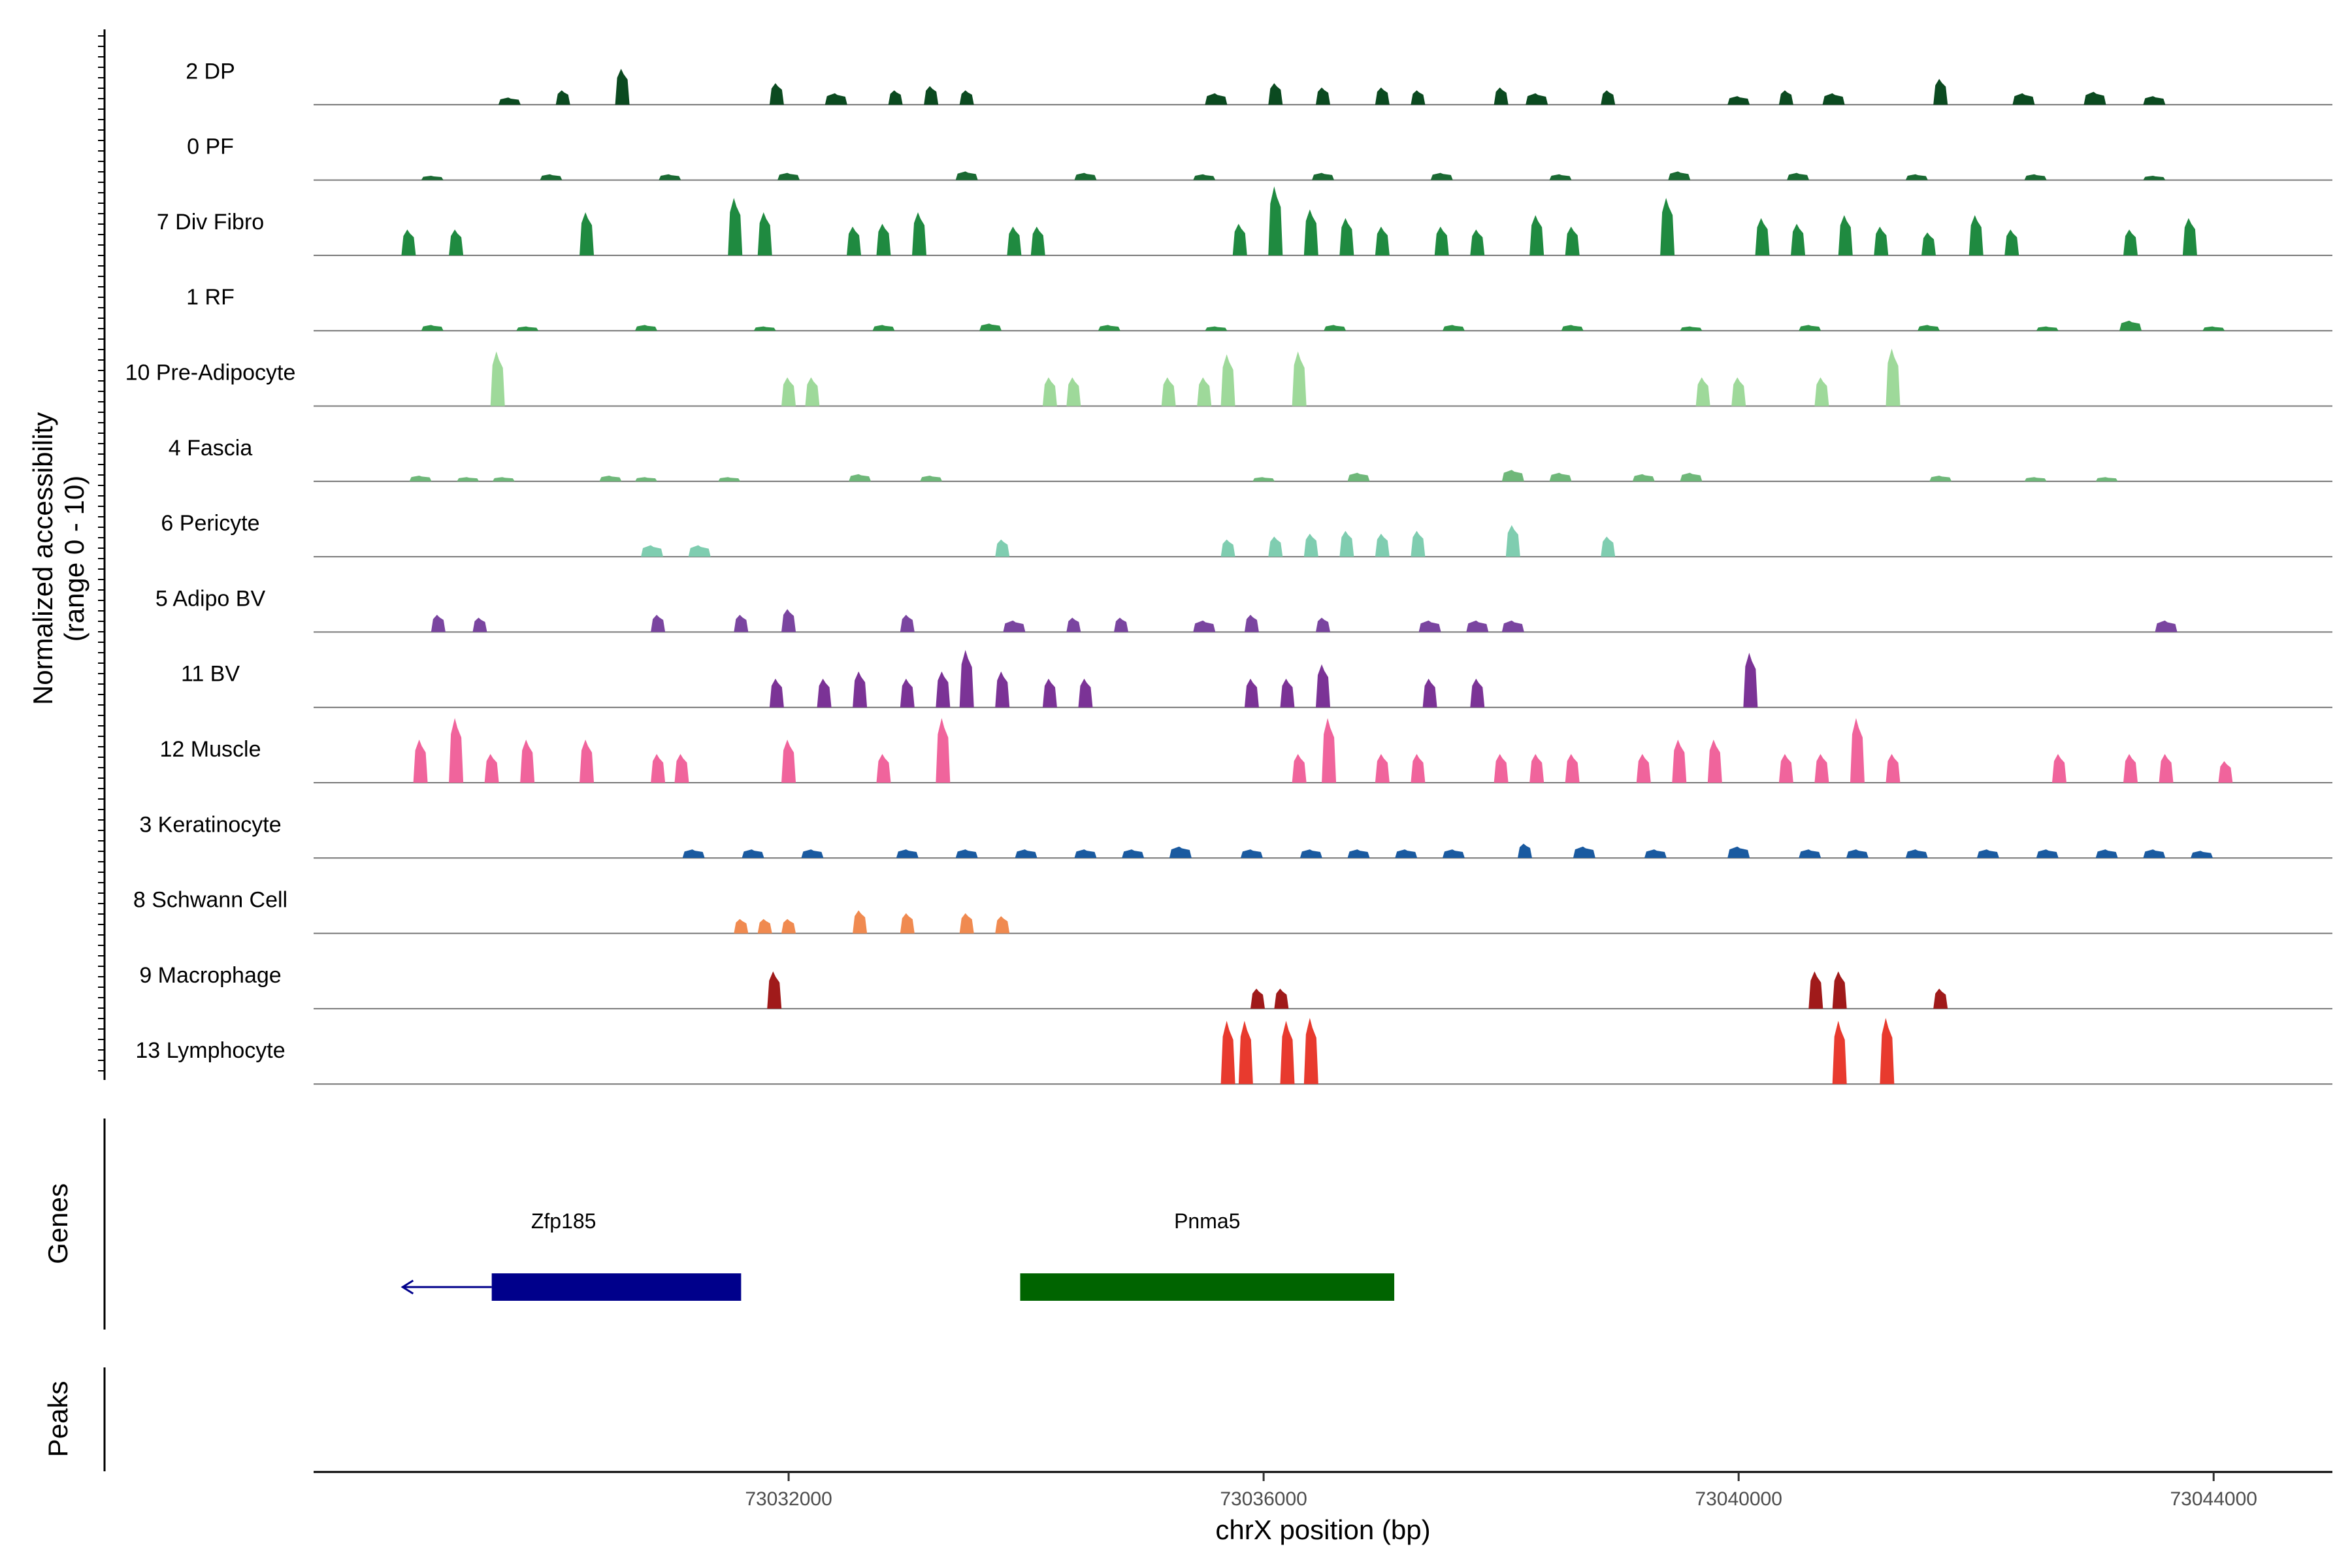  What do you see at coordinates (210, 222) in the screenshot?
I see `track-label: 7 Div Fibro` at bounding box center [210, 222].